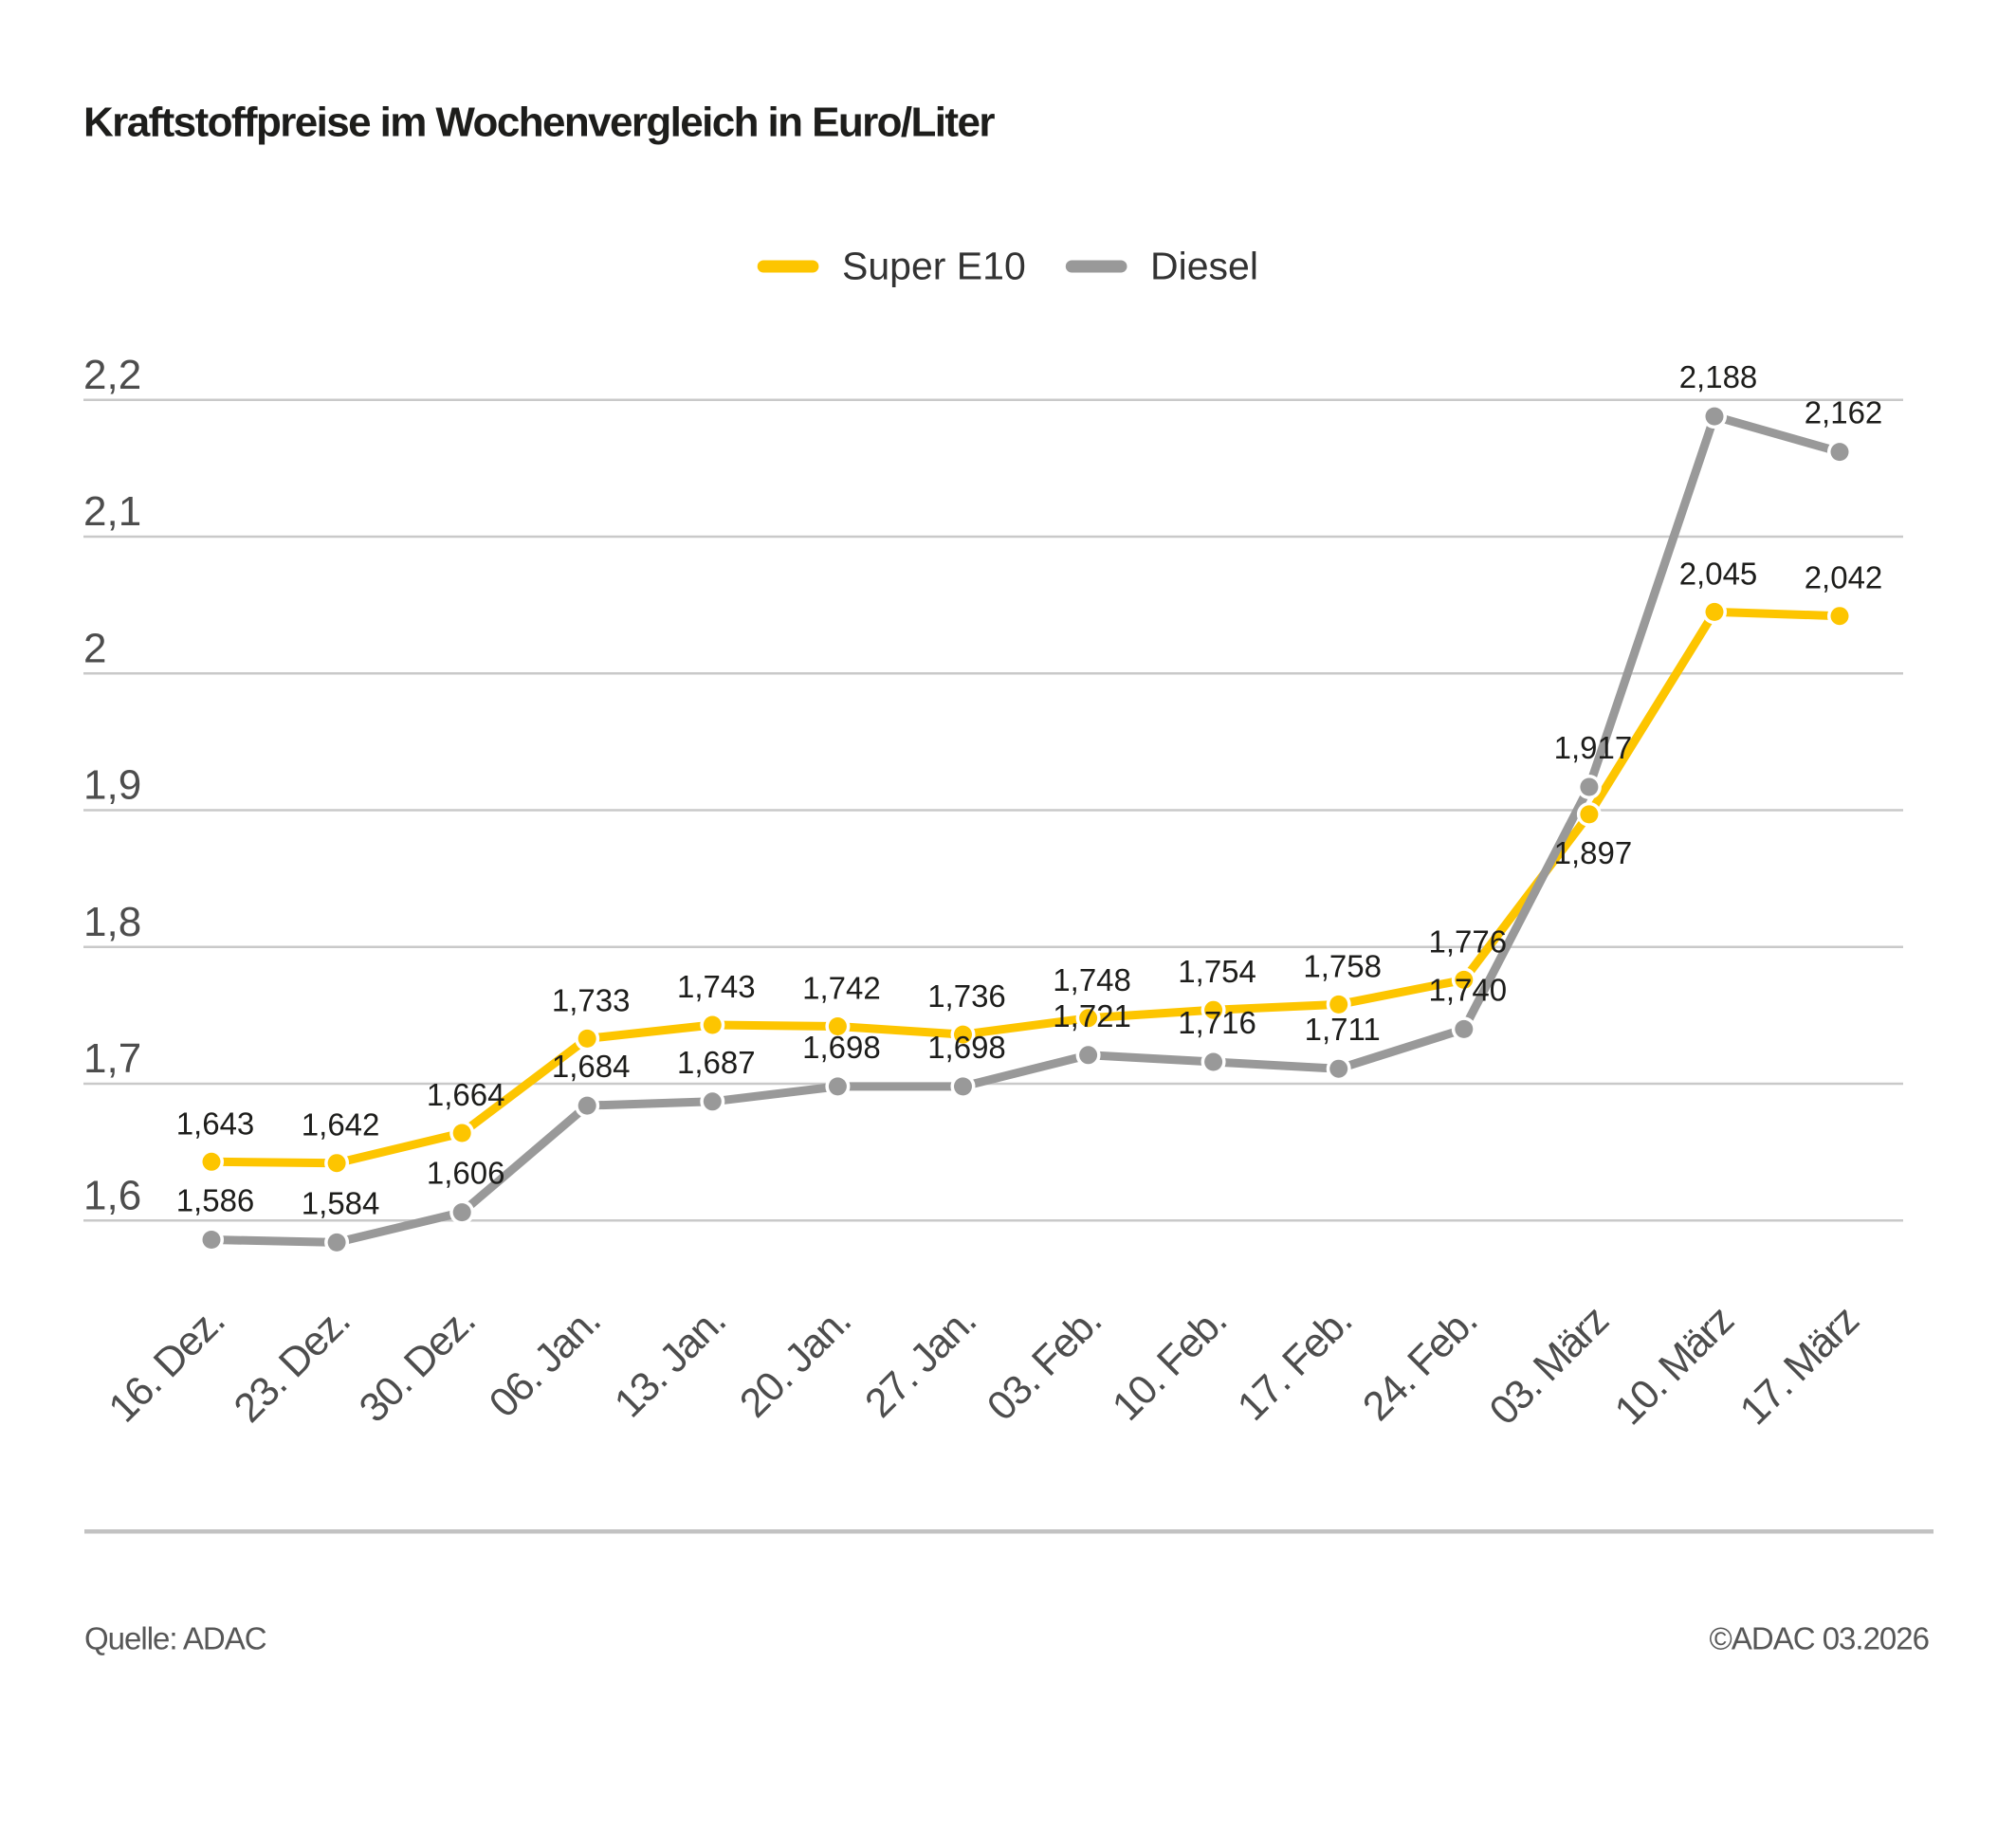 The height and width of the screenshot is (1828, 2016). What do you see at coordinates (1343, 1029) in the screenshot?
I see `svg-text: 1,711` at bounding box center [1343, 1029].